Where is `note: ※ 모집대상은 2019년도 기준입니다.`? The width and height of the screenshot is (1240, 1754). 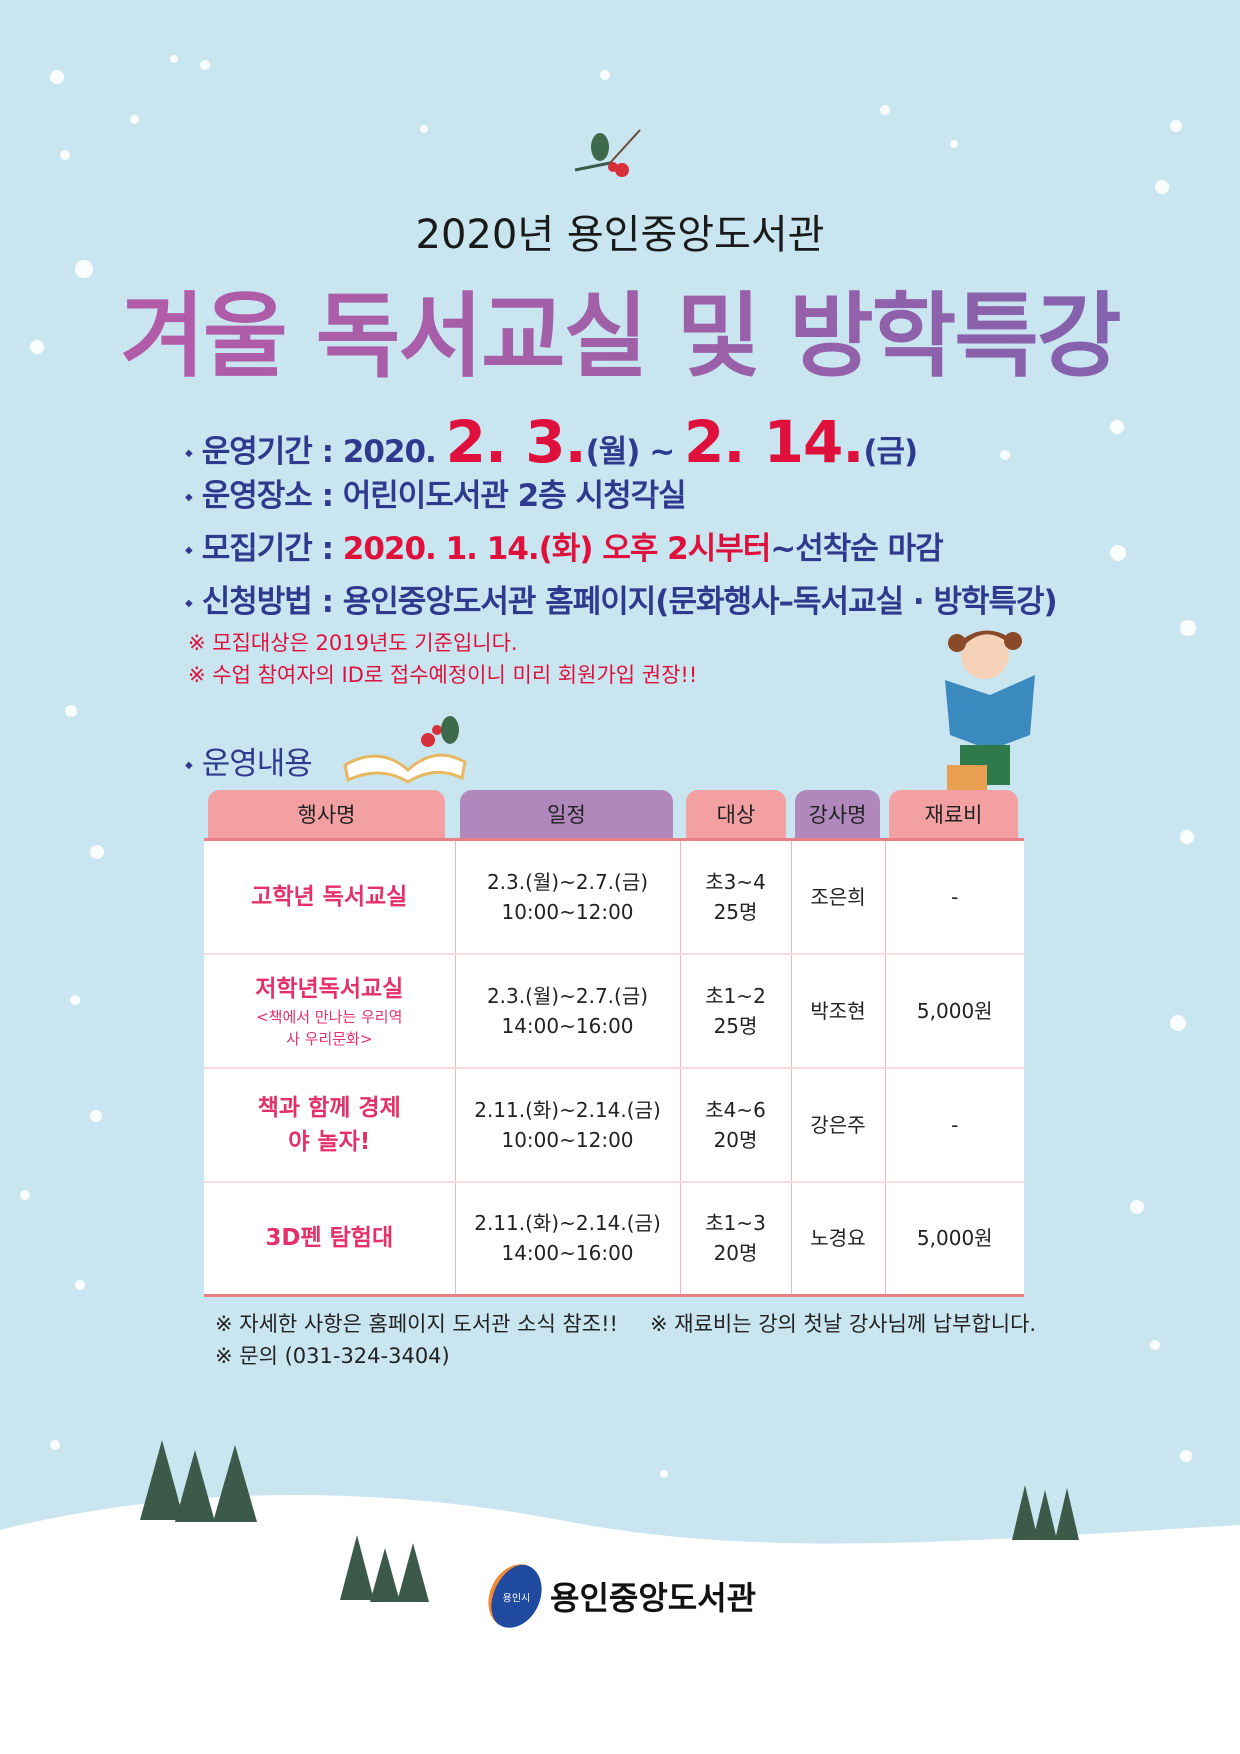 note: ※ 모집대상은 2019년도 기준입니다. is located at coordinates (353, 643).